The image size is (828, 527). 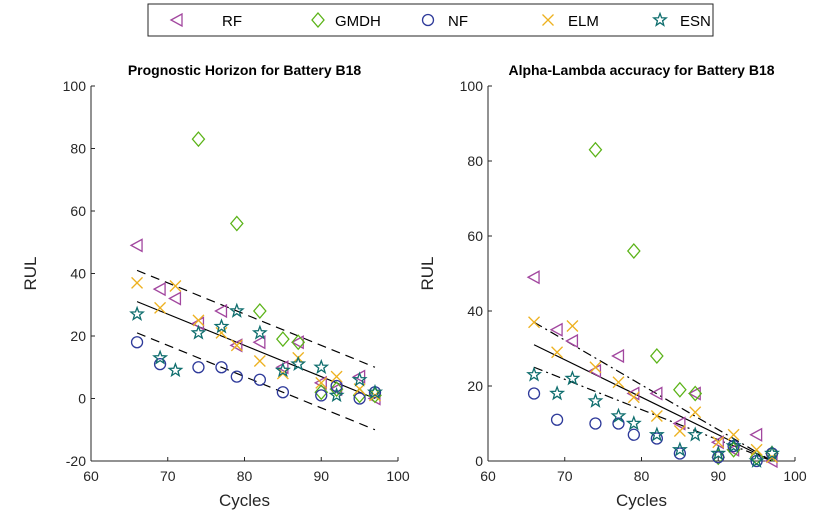 I want to click on legend-marker-esn, so click(x=660, y=19).